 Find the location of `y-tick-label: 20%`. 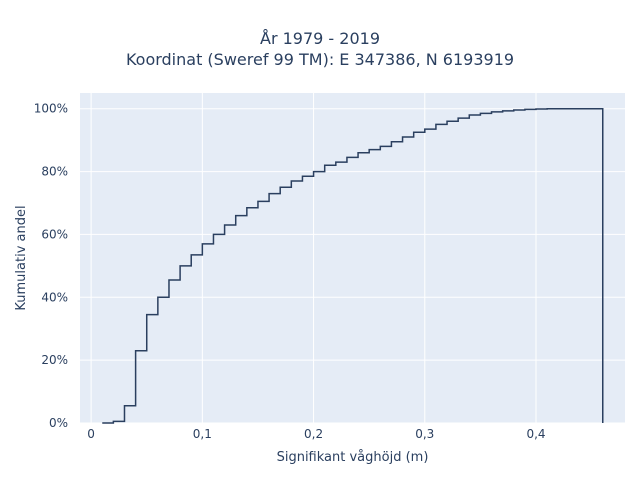

y-tick-label: 20% is located at coordinates (54, 360).